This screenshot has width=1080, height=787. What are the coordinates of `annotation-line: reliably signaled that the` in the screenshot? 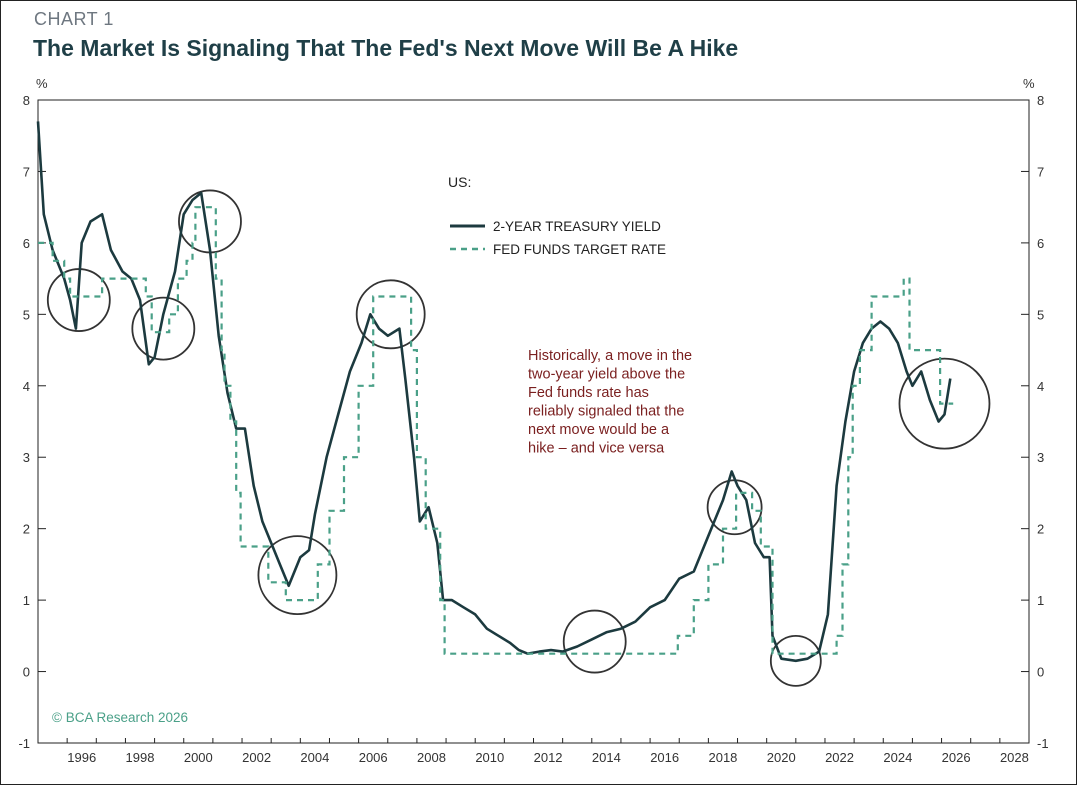 It's located at (606, 412).